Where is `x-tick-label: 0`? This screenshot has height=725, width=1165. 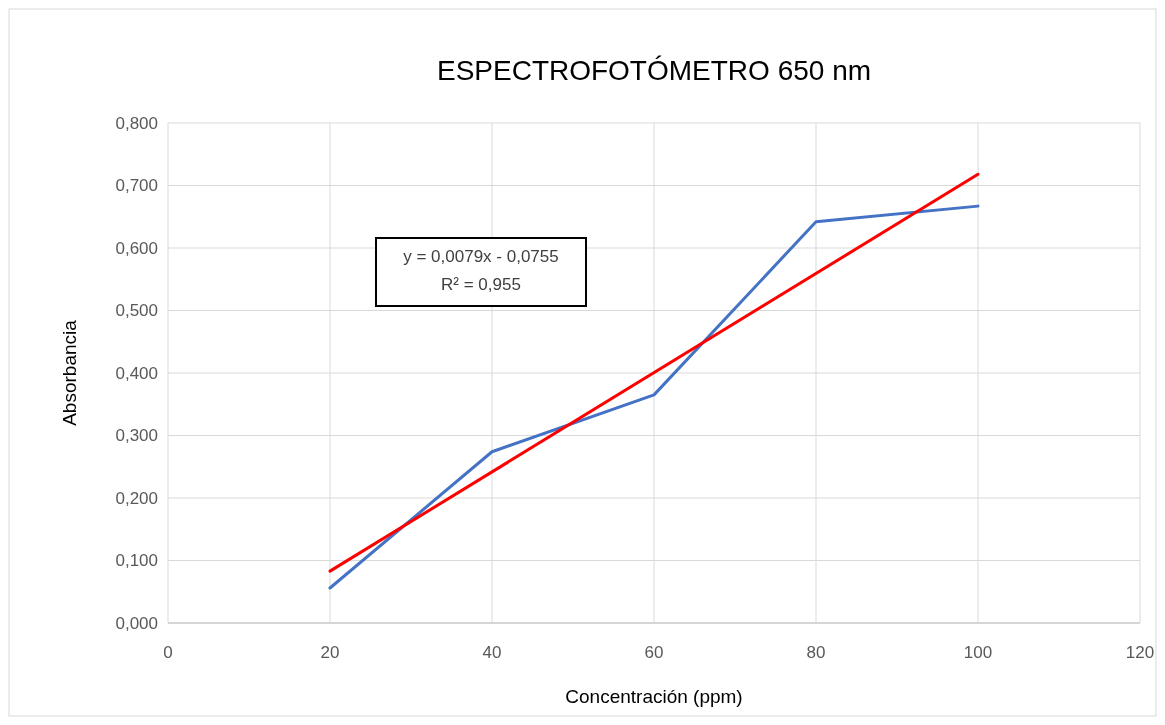 x-tick-label: 0 is located at coordinates (168, 652).